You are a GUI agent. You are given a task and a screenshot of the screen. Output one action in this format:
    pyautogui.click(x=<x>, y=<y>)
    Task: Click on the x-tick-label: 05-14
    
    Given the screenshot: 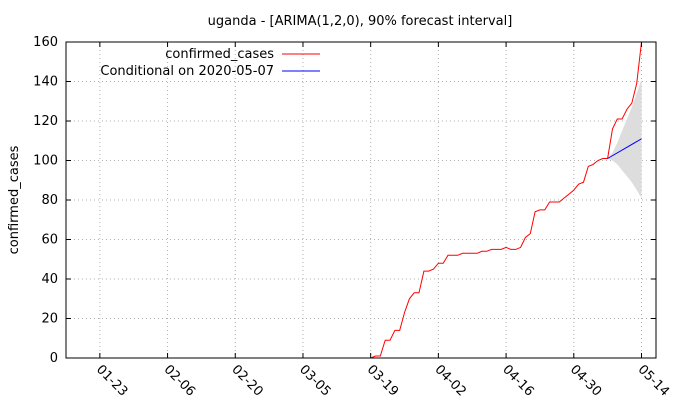 What is the action you would take?
    pyautogui.click(x=653, y=380)
    